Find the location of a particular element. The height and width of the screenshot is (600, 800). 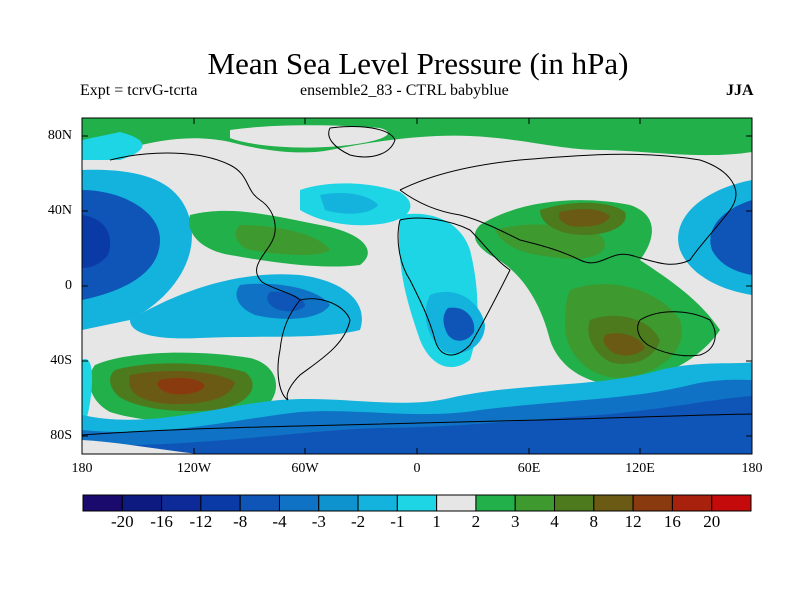

south-pacific-high-peak is located at coordinates (181, 386).